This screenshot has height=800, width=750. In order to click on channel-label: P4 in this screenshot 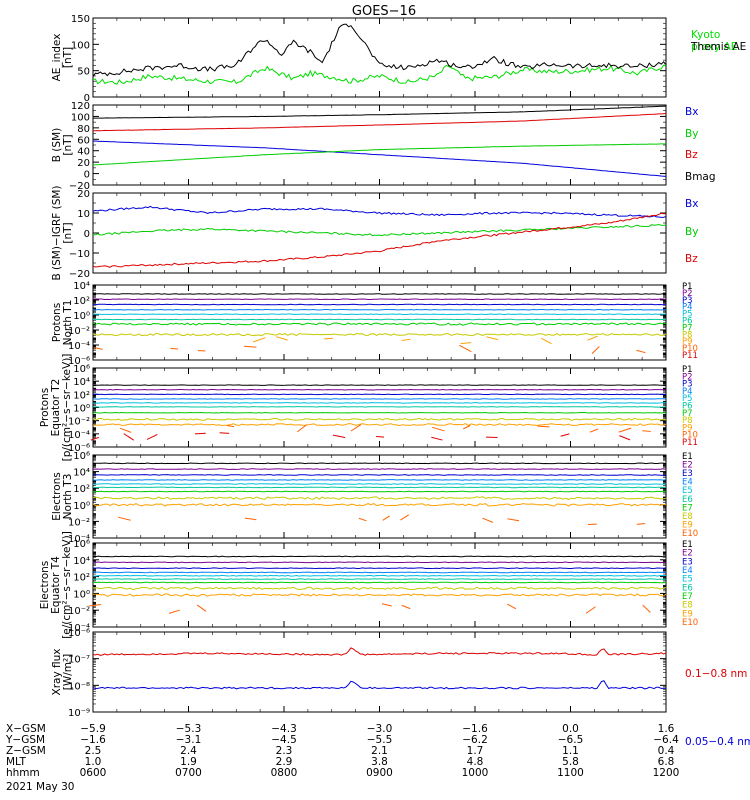, I will do `click(687, 392)`.